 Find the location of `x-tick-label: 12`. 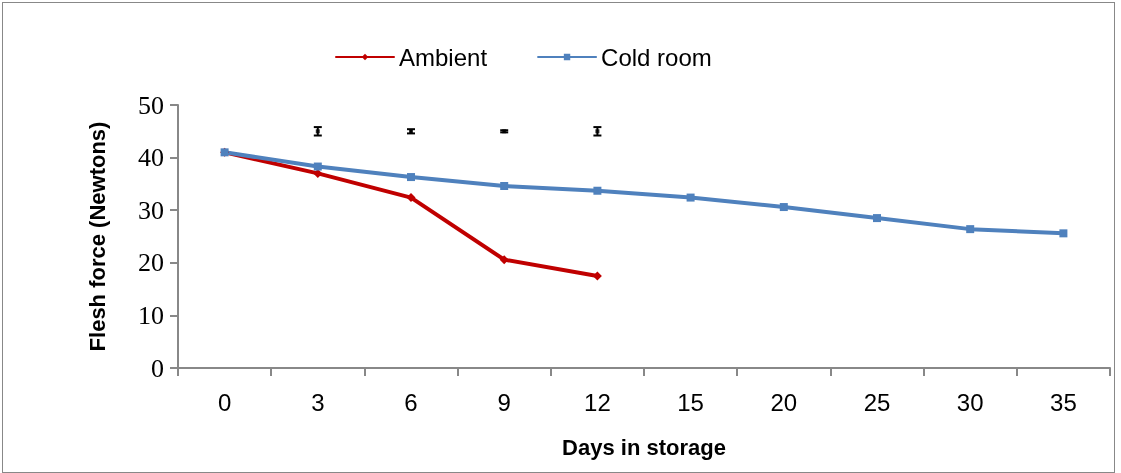

x-tick-label: 12 is located at coordinates (597, 402).